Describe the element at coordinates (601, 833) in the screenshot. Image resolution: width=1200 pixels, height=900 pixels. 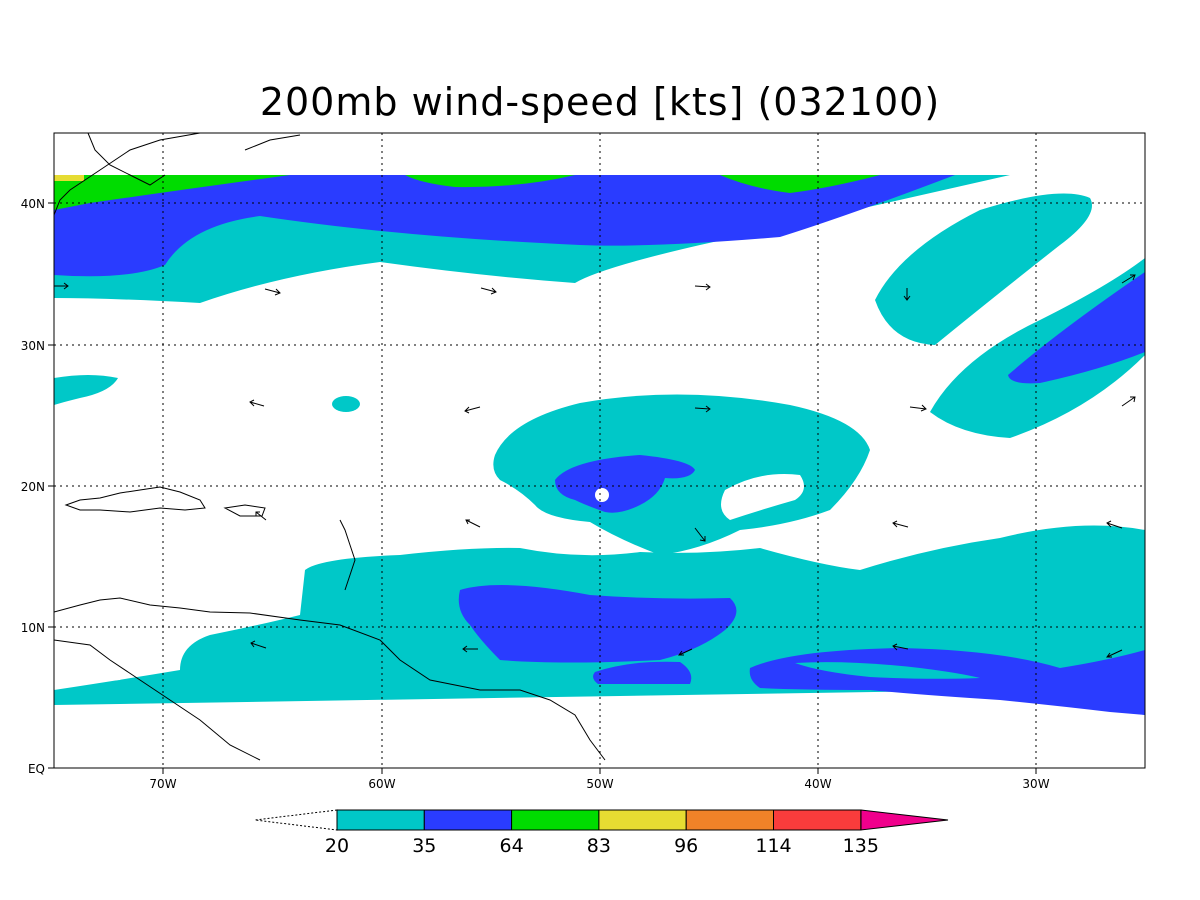
I see `colorbar: 20 35 64 83 96 114 135` at that location.